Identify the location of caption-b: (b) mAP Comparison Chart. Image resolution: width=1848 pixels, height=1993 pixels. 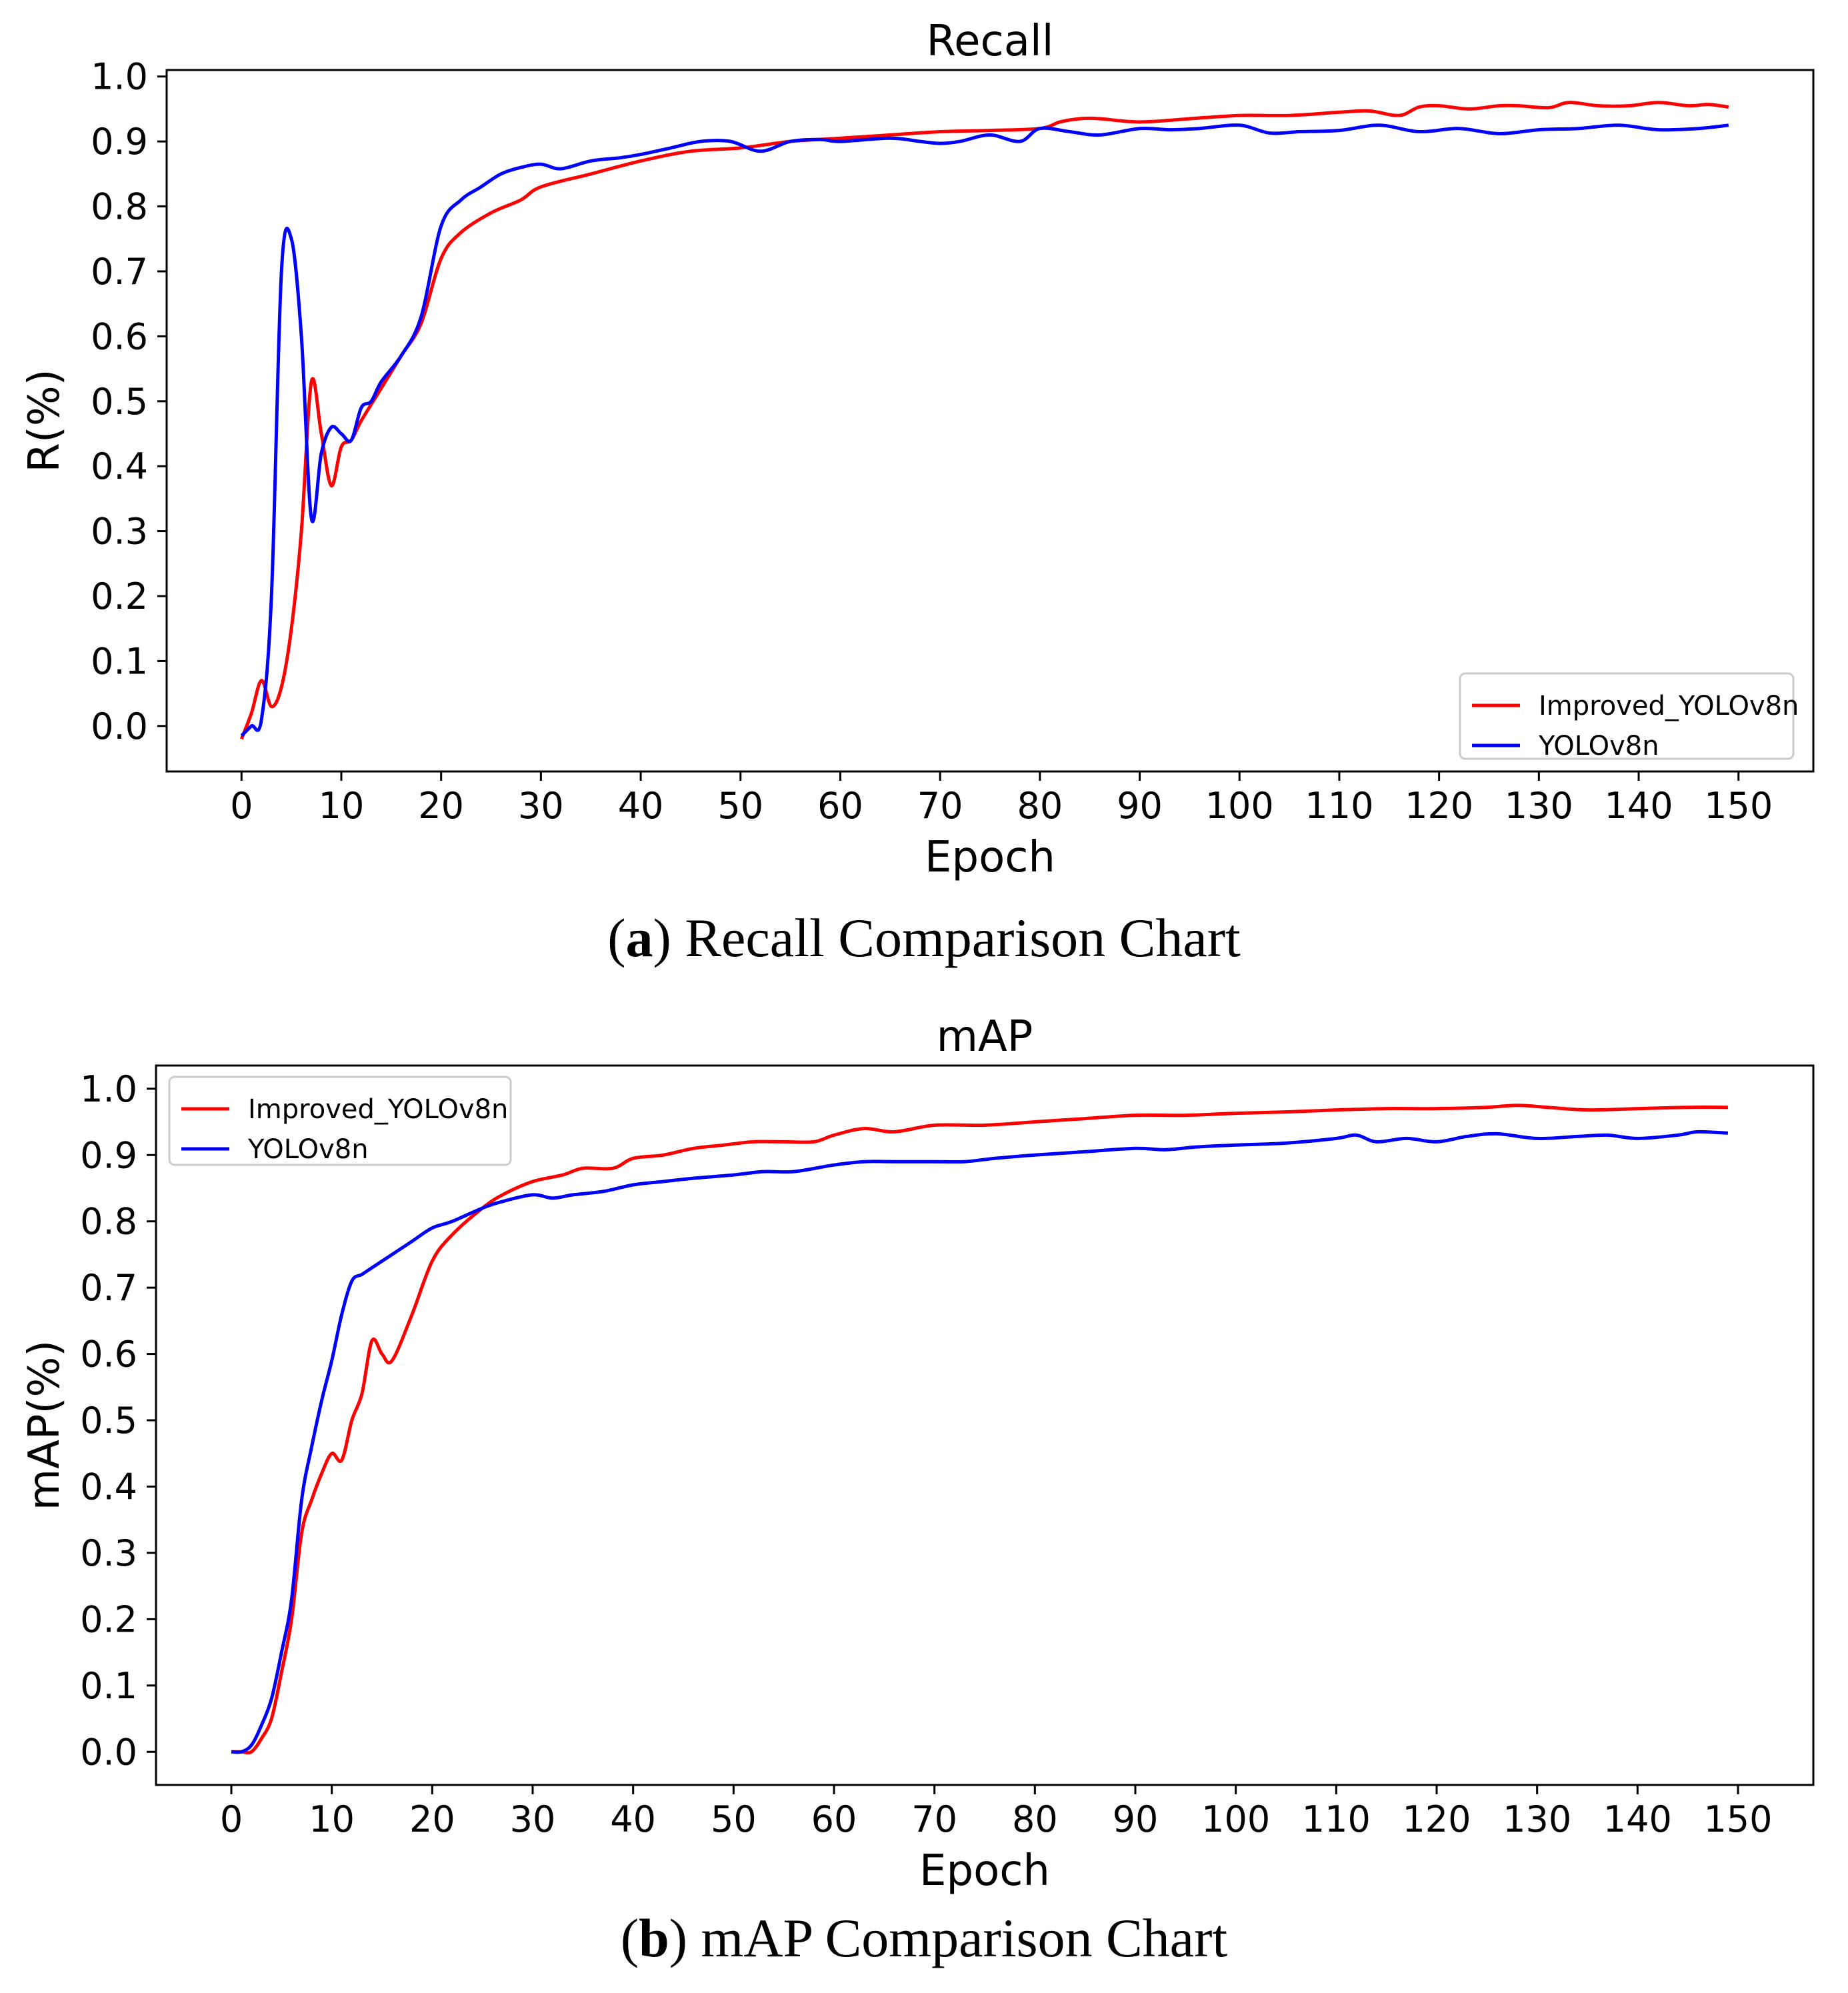
(924, 1938).